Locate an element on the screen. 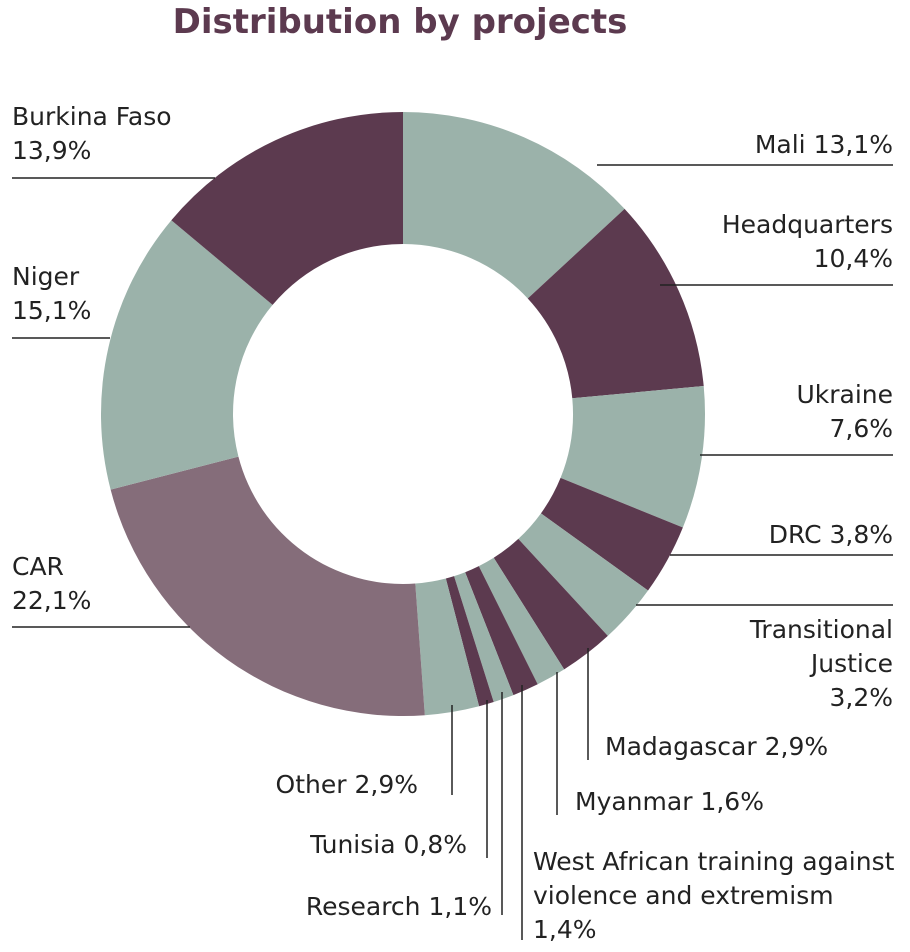 The height and width of the screenshot is (952, 910). slice-label: Burkina Faso 13,9% is located at coordinates (92, 134).